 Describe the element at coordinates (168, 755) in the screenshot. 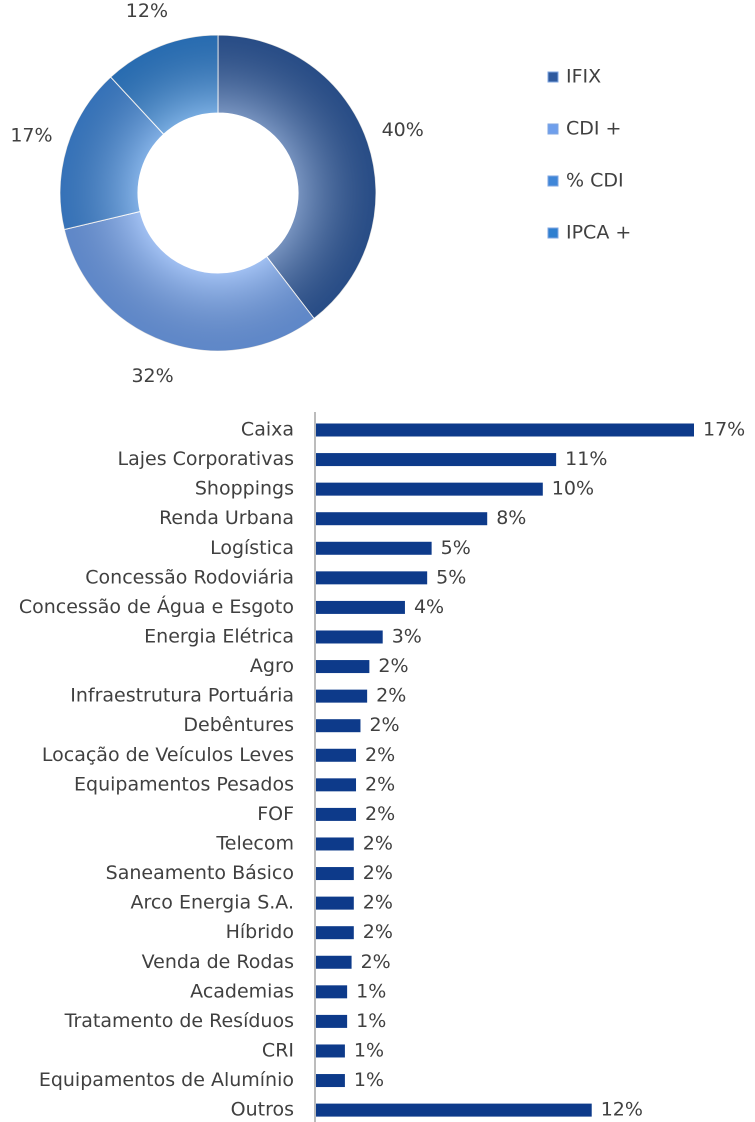

I see `category-label: Locação de Veículos Leves` at that location.